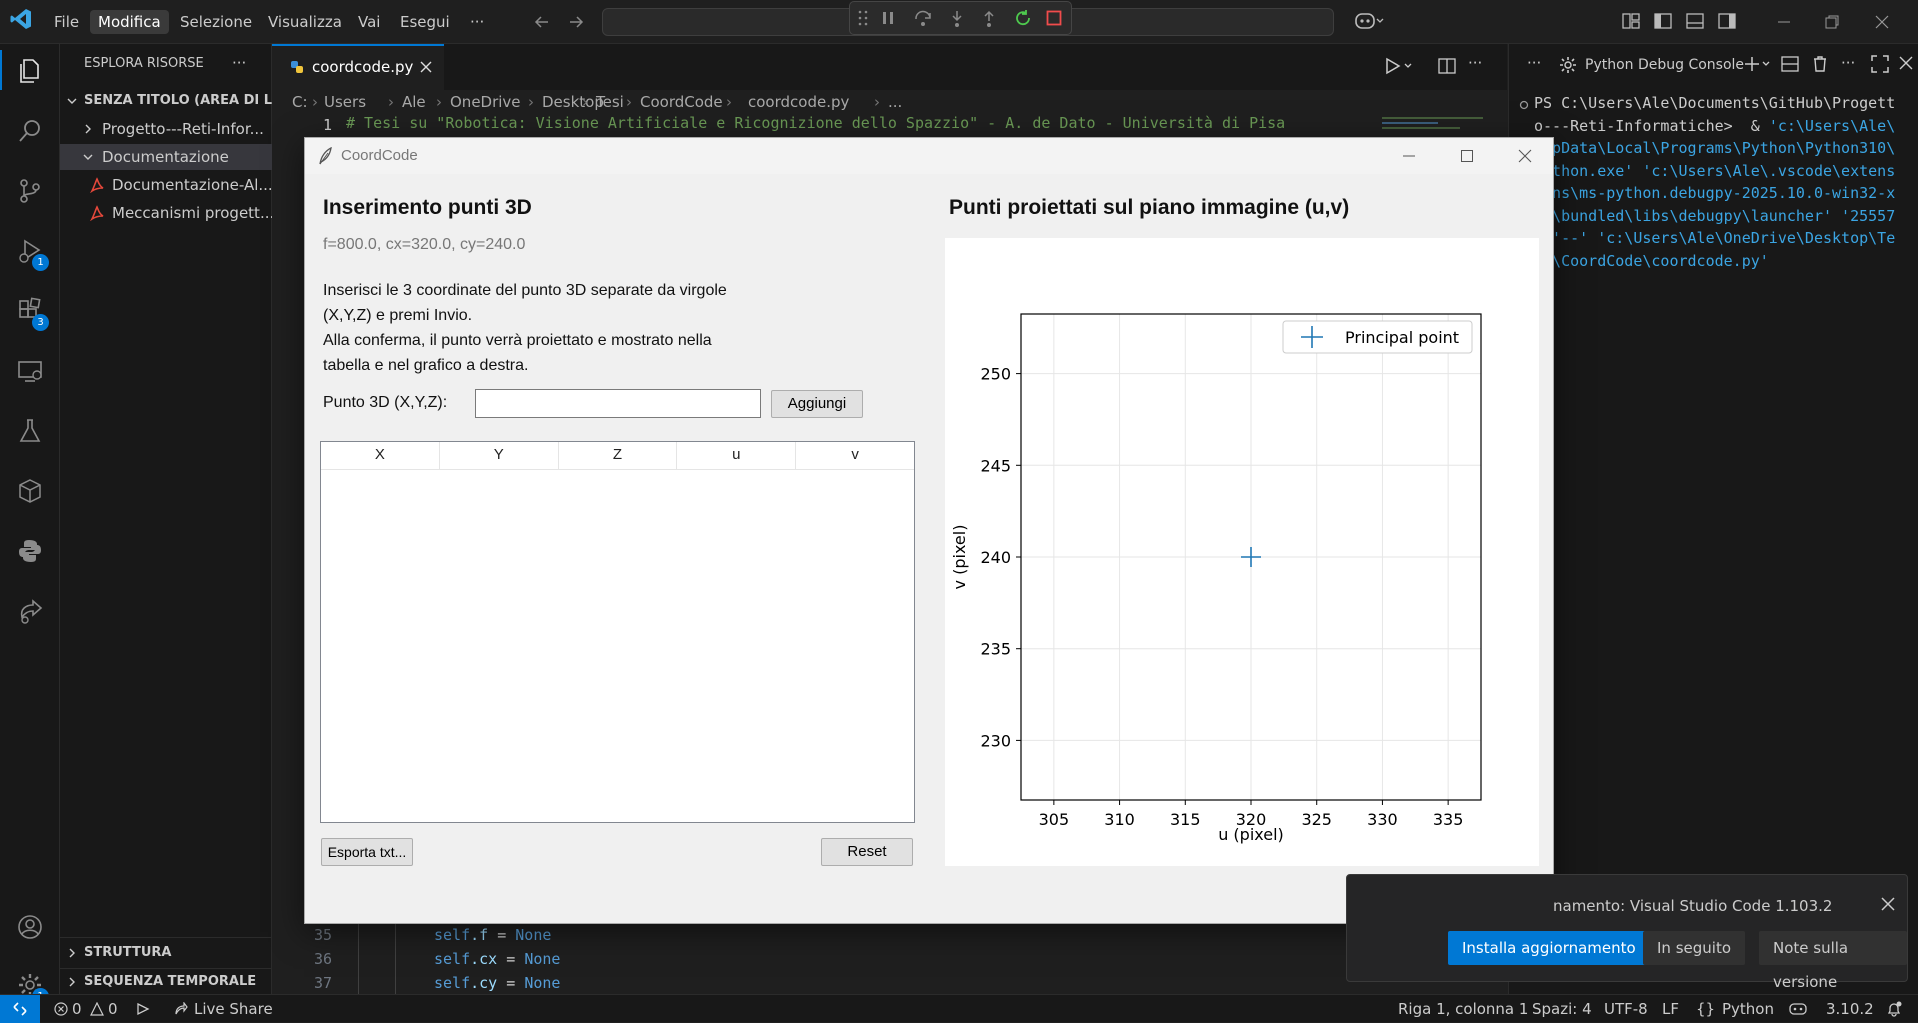  What do you see at coordinates (20, 1009) in the screenshot?
I see `remote-indicator` at bounding box center [20, 1009].